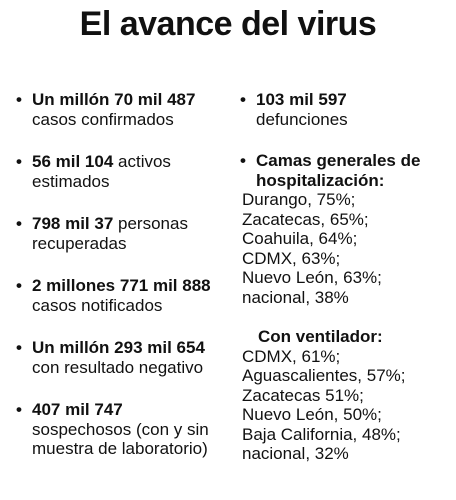  I want to click on list-item: Zacatecas, 65%;, so click(305, 219).